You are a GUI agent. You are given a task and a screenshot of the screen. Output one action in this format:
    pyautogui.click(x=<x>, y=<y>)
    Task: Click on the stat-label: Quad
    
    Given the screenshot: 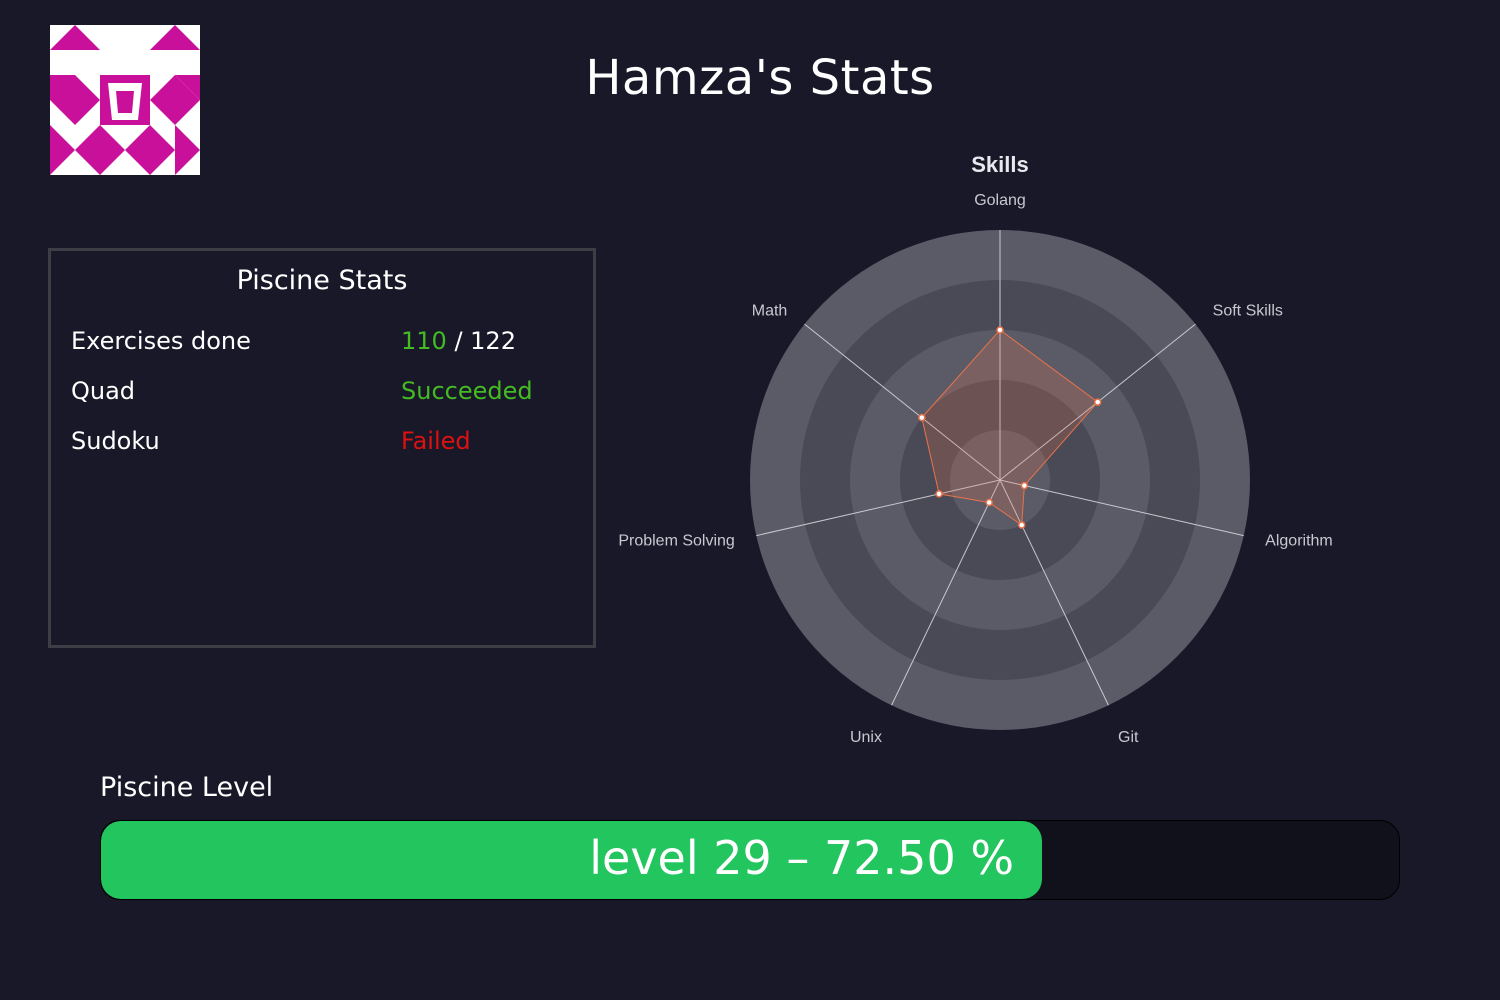 What is the action you would take?
    pyautogui.click(x=103, y=391)
    